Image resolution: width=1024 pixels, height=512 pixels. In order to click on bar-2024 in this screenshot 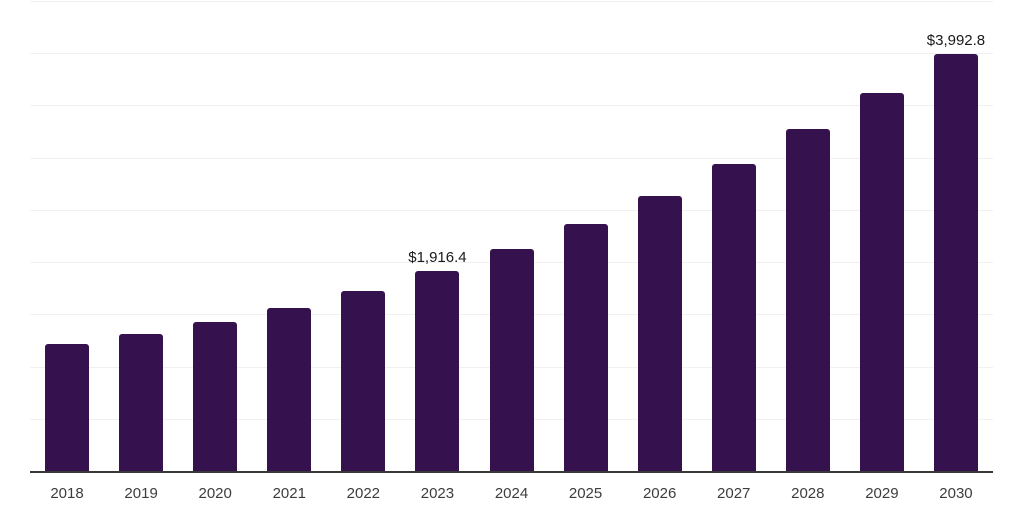, I will do `click(511, 360)`.